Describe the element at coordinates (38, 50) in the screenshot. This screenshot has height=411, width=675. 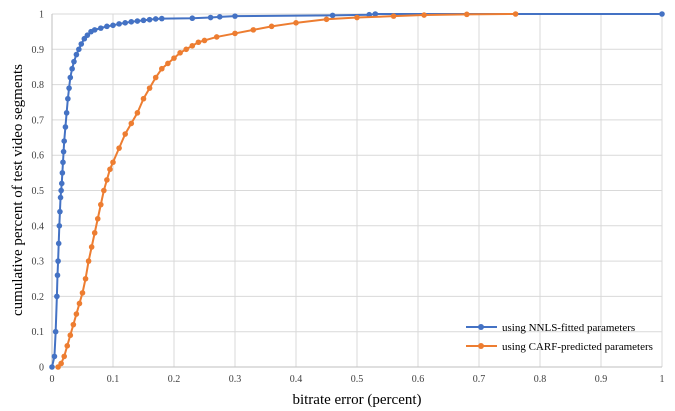
I see `y-tick-label: 0.9` at that location.